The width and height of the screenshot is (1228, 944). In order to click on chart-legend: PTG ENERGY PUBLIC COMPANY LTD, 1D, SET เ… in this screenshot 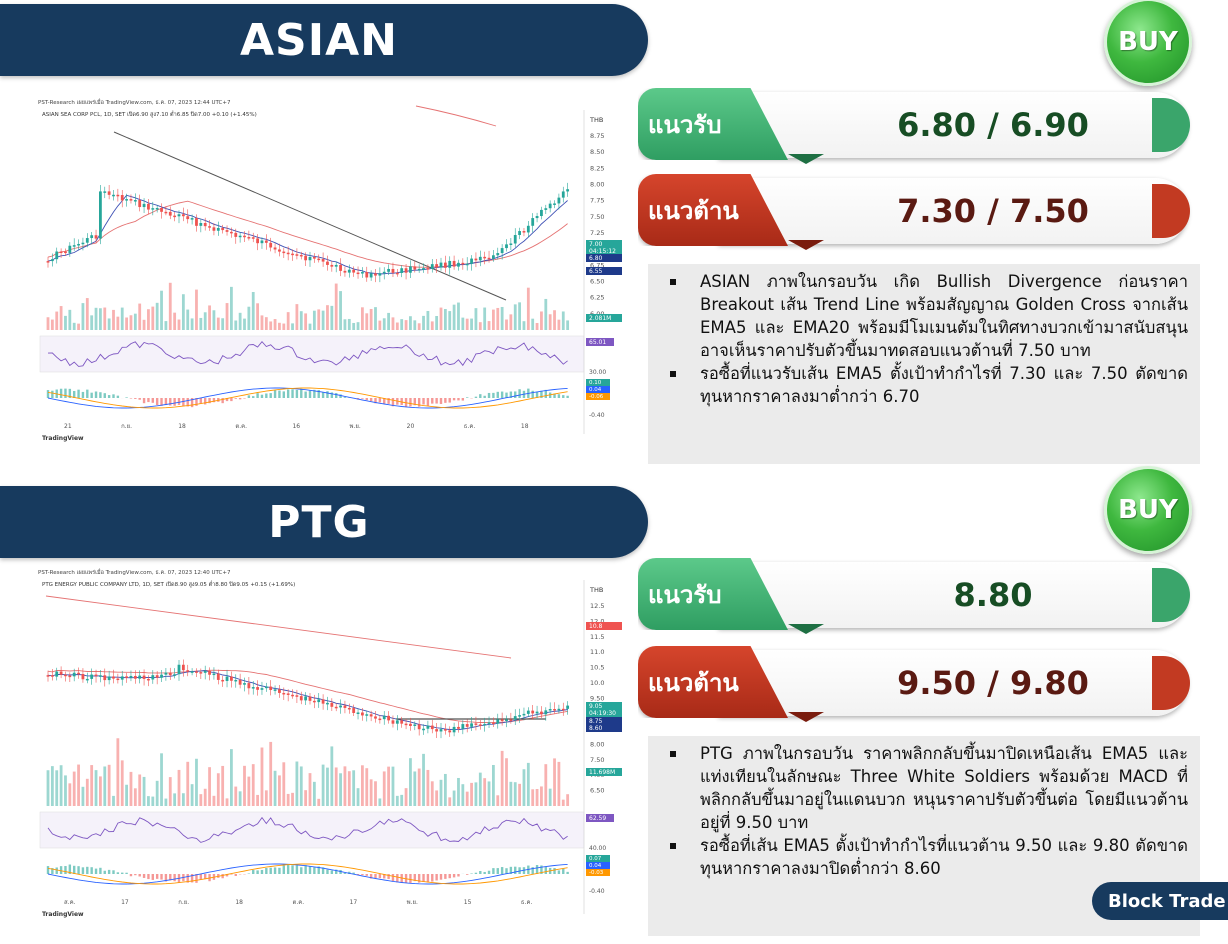, I will do `click(168, 584)`.